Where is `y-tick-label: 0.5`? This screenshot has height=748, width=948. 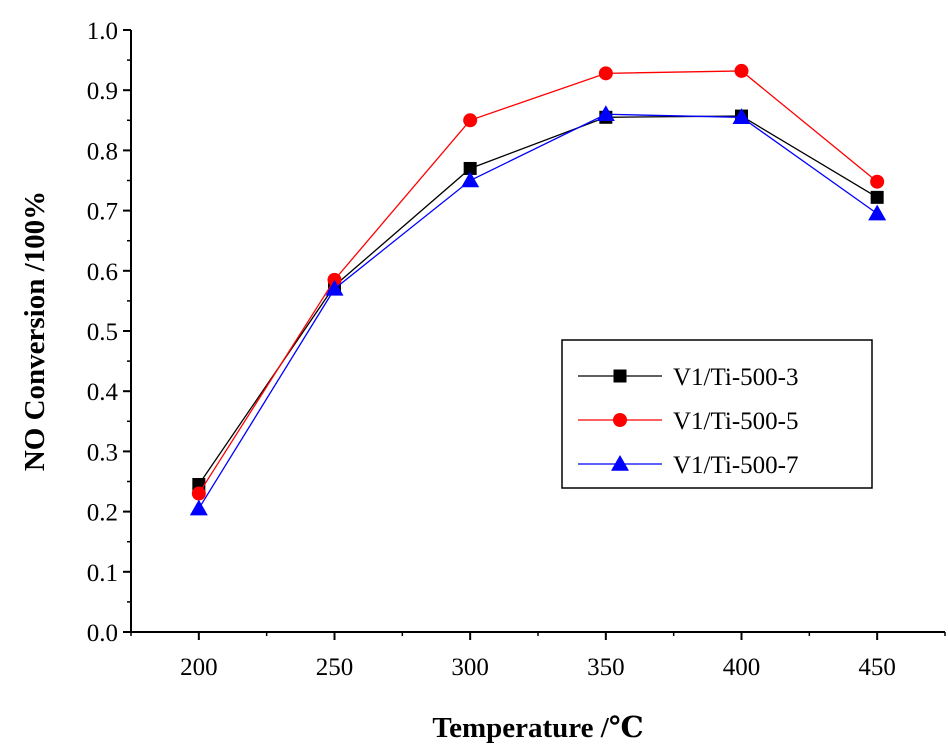
y-tick-label: 0.5 is located at coordinates (102, 332).